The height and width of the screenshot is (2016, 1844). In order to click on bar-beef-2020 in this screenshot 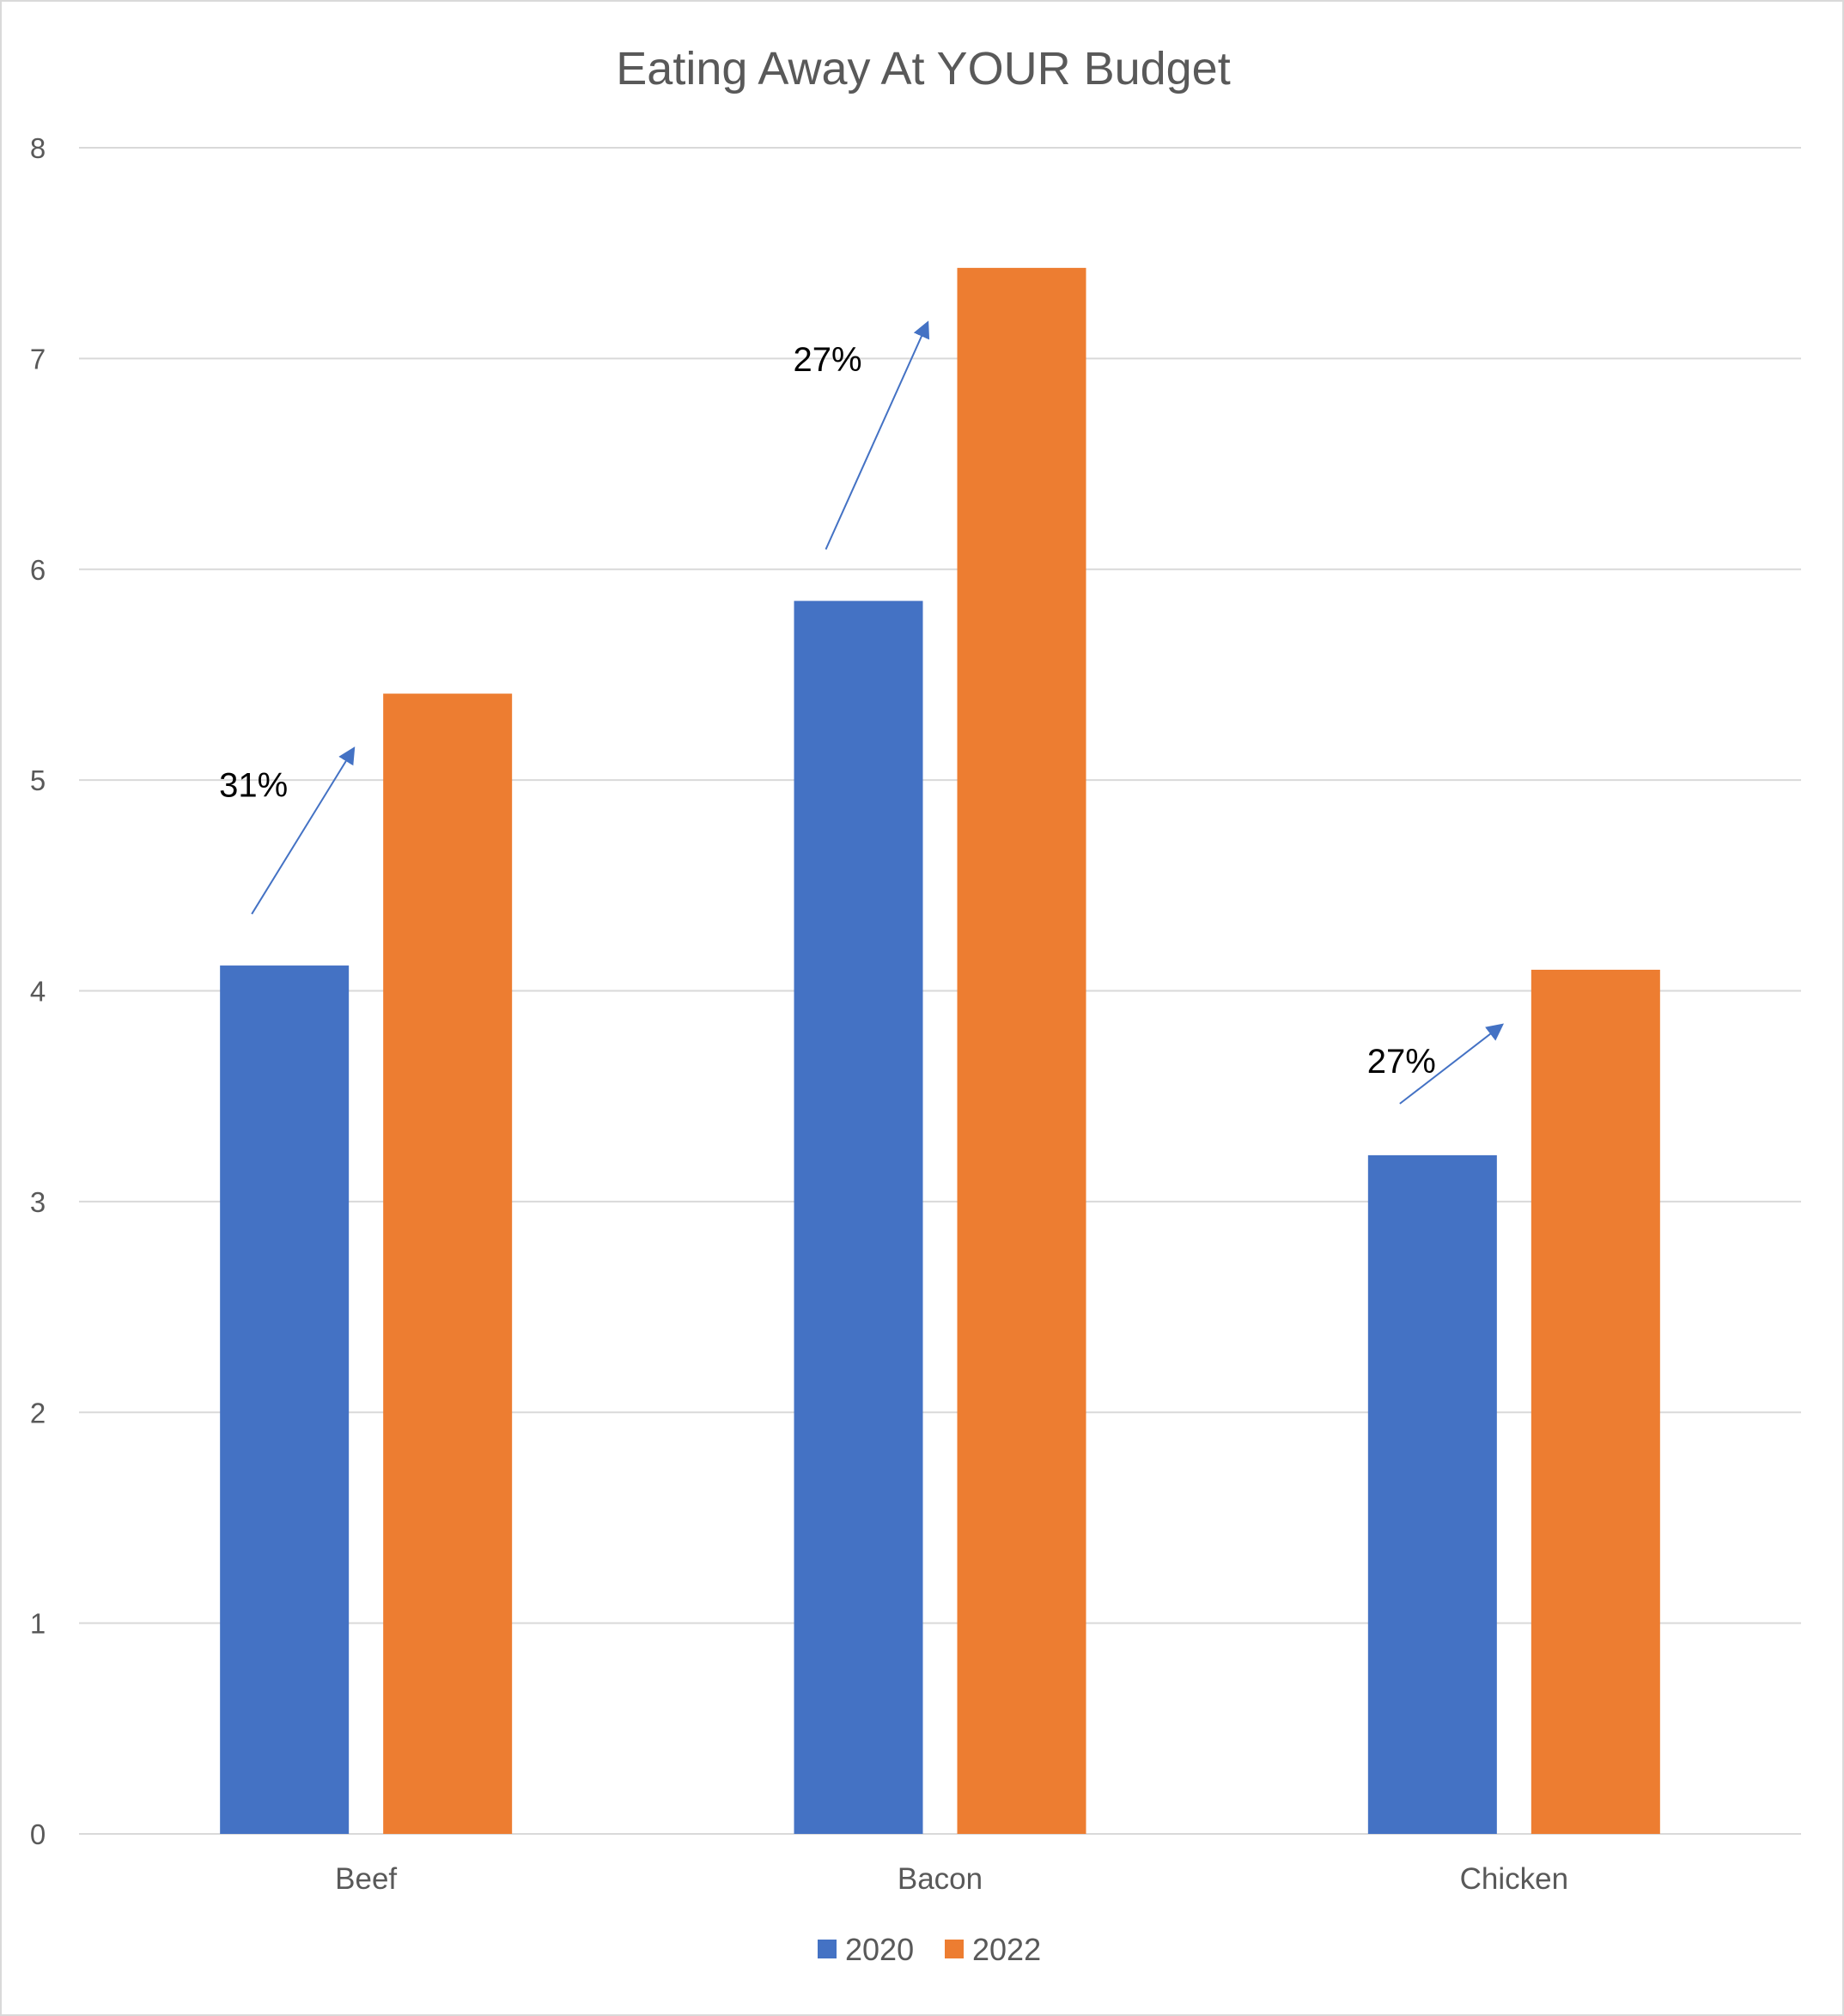, I will do `click(285, 1399)`.